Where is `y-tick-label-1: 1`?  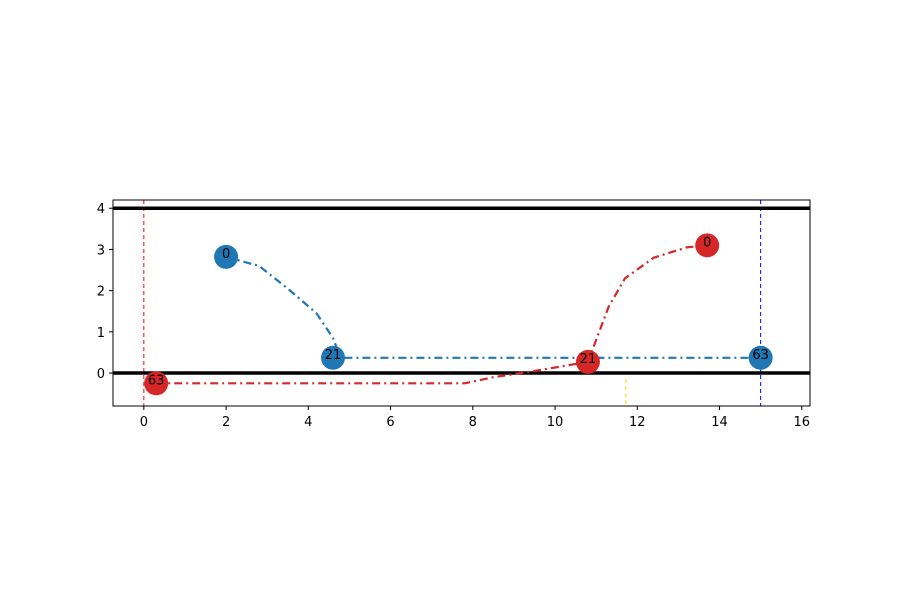
y-tick-label-1: 1 is located at coordinates (101, 333).